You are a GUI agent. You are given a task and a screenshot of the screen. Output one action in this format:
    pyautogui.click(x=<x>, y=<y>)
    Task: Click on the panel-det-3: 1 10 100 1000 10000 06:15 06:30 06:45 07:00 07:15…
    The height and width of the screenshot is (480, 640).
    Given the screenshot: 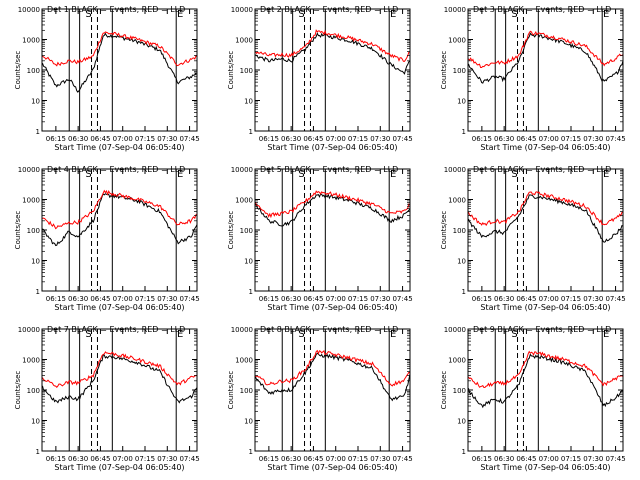 What is the action you would take?
    pyautogui.click(x=533, y=78)
    